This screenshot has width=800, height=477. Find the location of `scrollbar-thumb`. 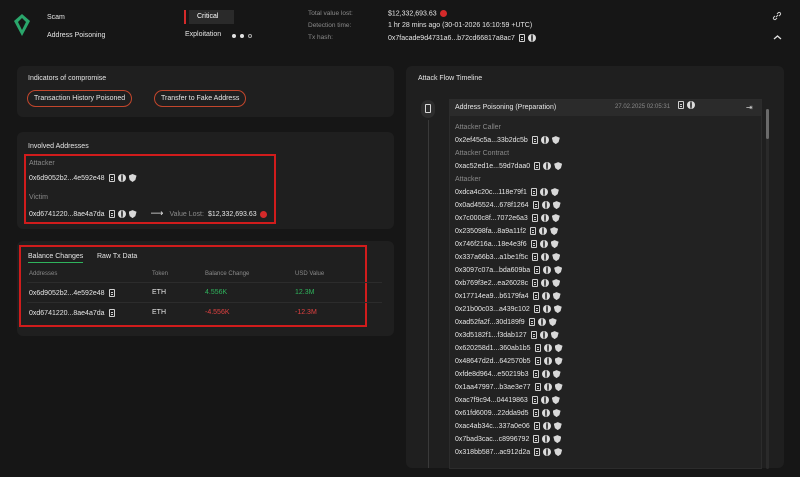

scrollbar-thumb is located at coordinates (767, 124).